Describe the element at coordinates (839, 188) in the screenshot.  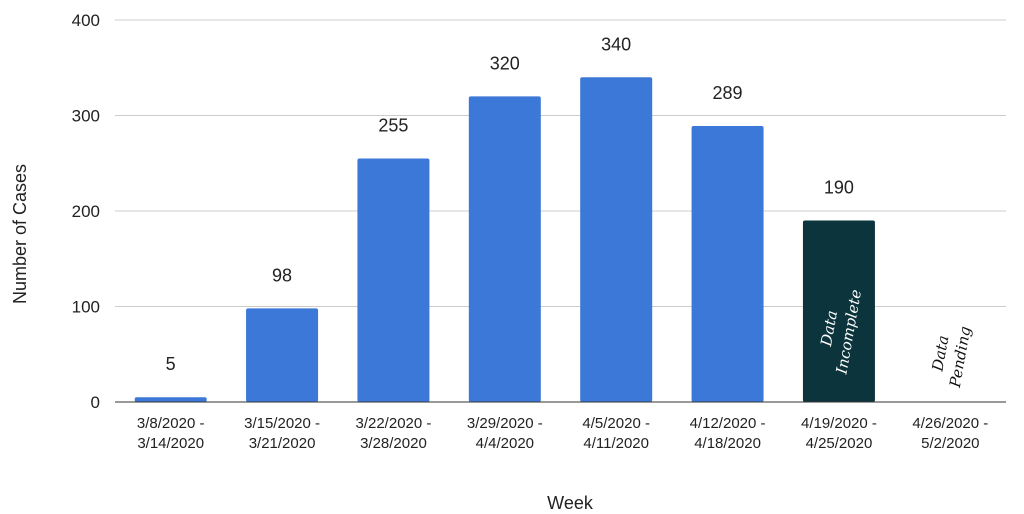
I see `data-label: 190` at that location.